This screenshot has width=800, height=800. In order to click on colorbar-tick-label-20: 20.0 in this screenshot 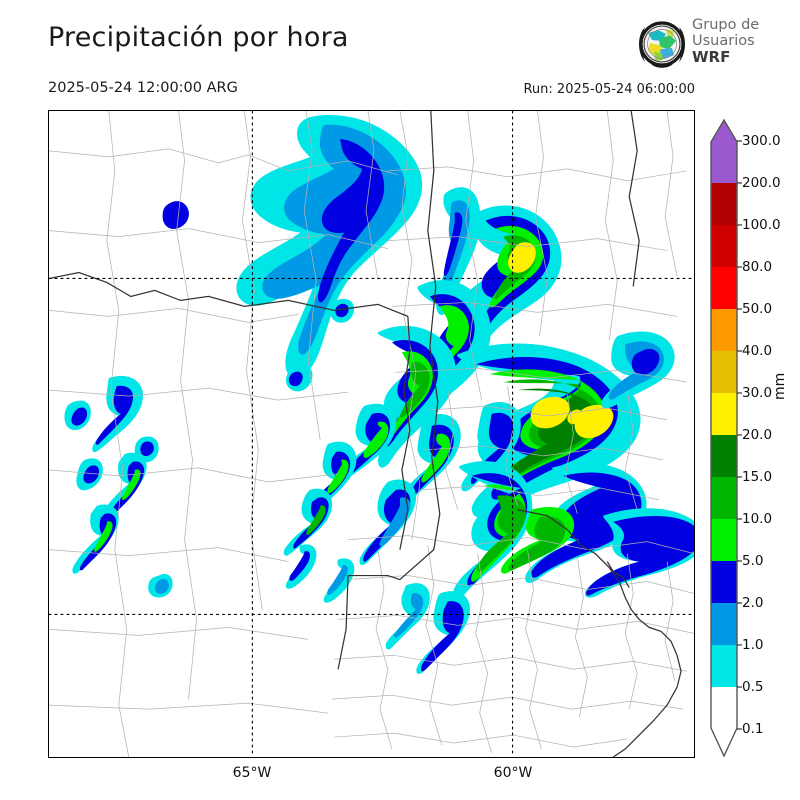, I will do `click(757, 435)`.